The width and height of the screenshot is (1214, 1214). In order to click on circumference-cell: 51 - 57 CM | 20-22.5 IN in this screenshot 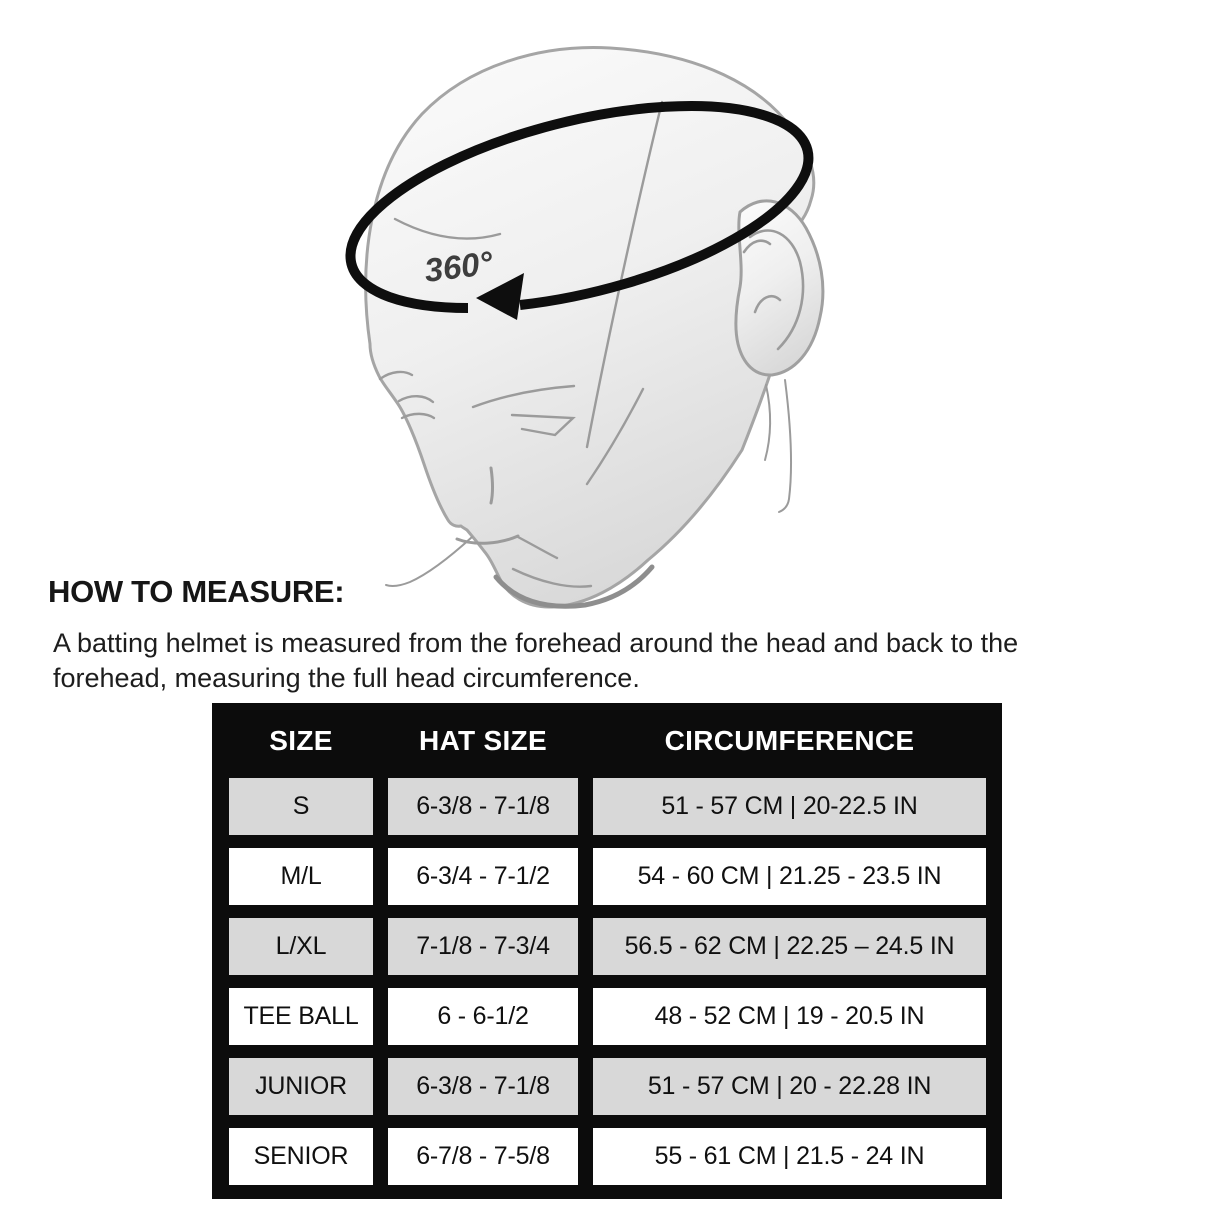, I will do `click(789, 806)`.